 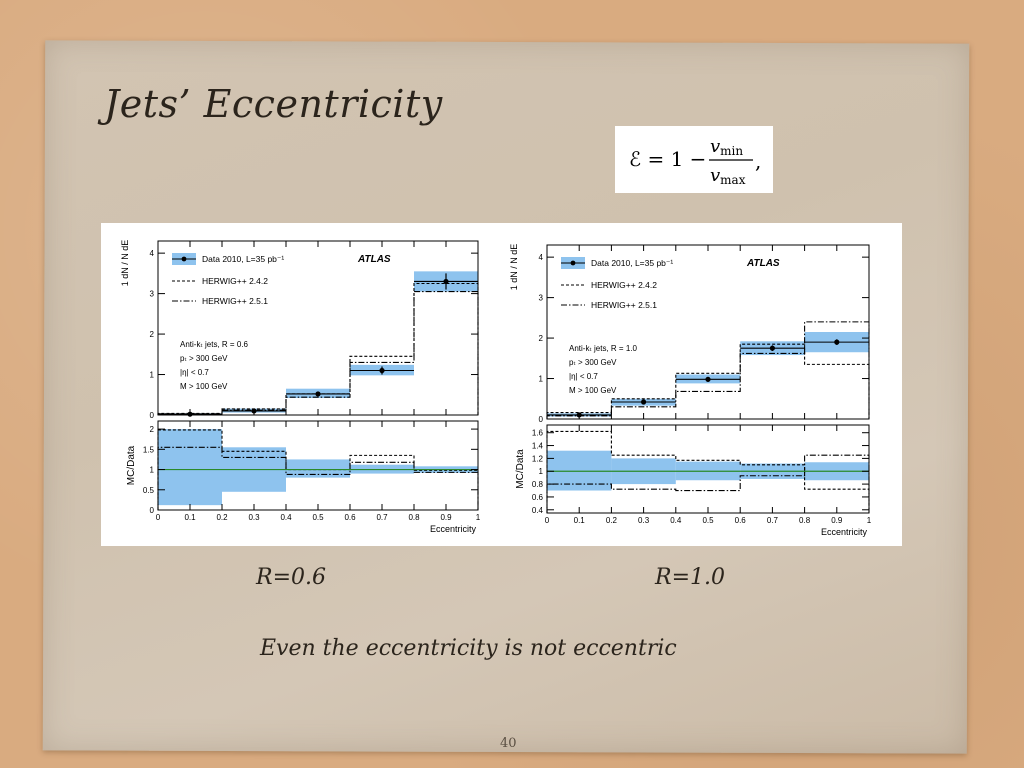 I want to click on eccentricity-formula: ℰ = 1 − vmin vmax ,, so click(x=694, y=159).